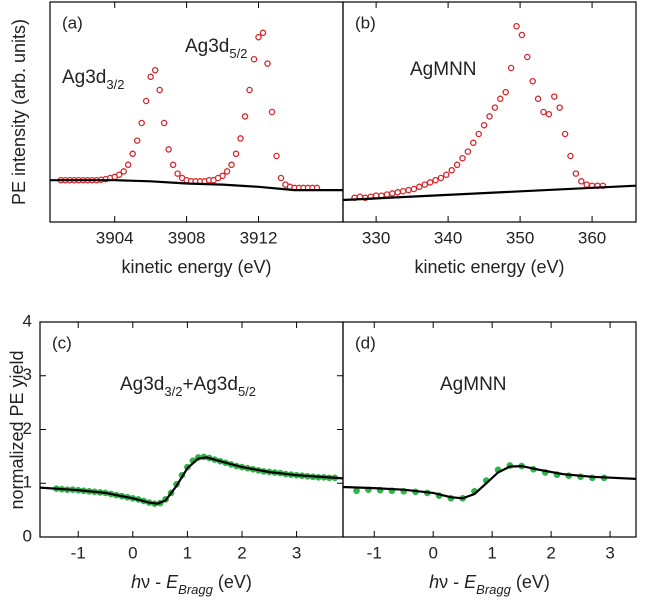 This screenshot has width=645, height=608. What do you see at coordinates (376, 237) in the screenshot?
I see `x-tick-label: 330` at bounding box center [376, 237].